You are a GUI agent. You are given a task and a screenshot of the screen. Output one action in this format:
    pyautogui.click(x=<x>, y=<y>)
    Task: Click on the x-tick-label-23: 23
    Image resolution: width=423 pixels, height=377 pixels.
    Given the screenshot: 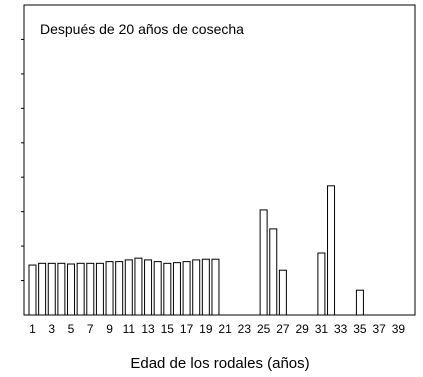 What is the action you would take?
    pyautogui.click(x=245, y=329)
    